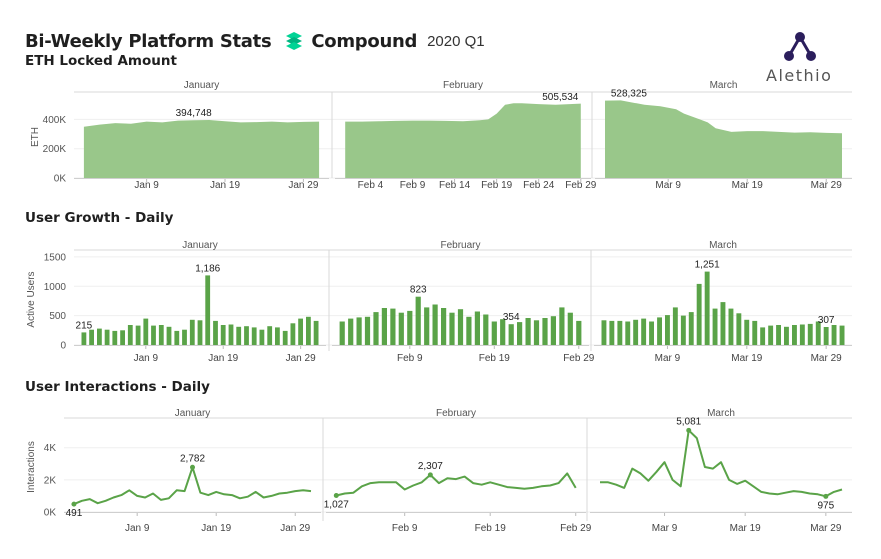 This screenshot has height=559, width=881. What do you see at coordinates (336, 504) in the screenshot?
I see `data-label: 1,027` at bounding box center [336, 504].